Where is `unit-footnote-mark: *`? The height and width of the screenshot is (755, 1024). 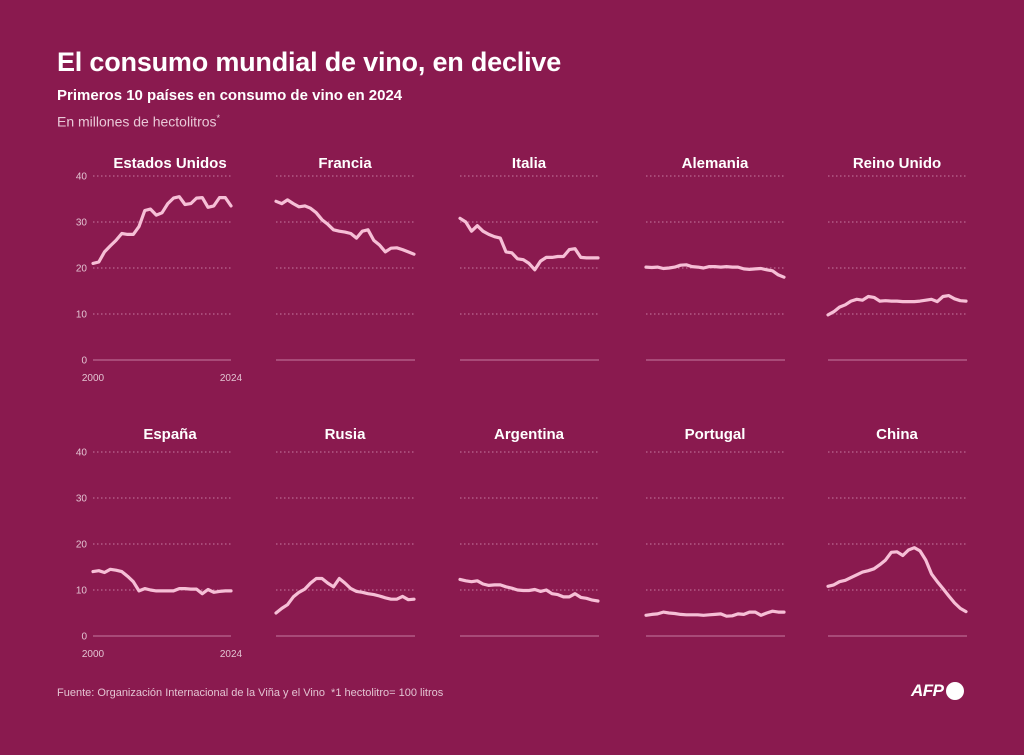 unit-footnote-mark: * is located at coordinates (218, 118).